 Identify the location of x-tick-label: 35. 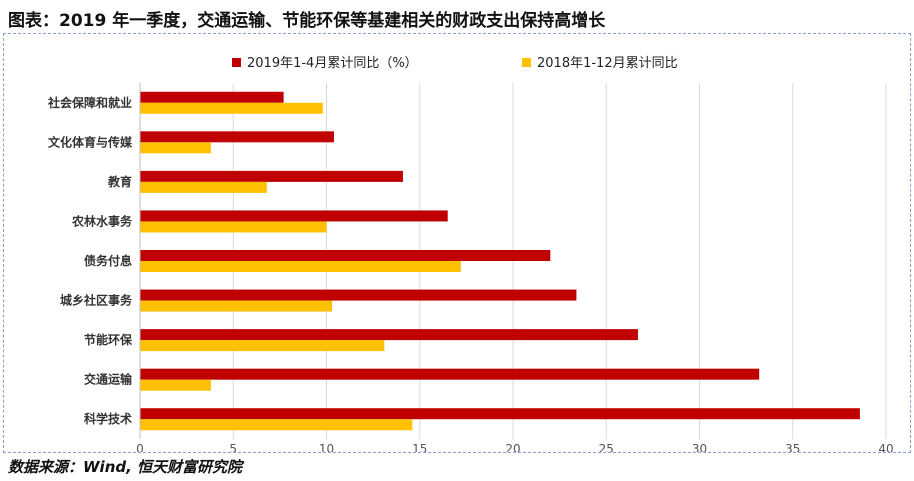
(792, 447).